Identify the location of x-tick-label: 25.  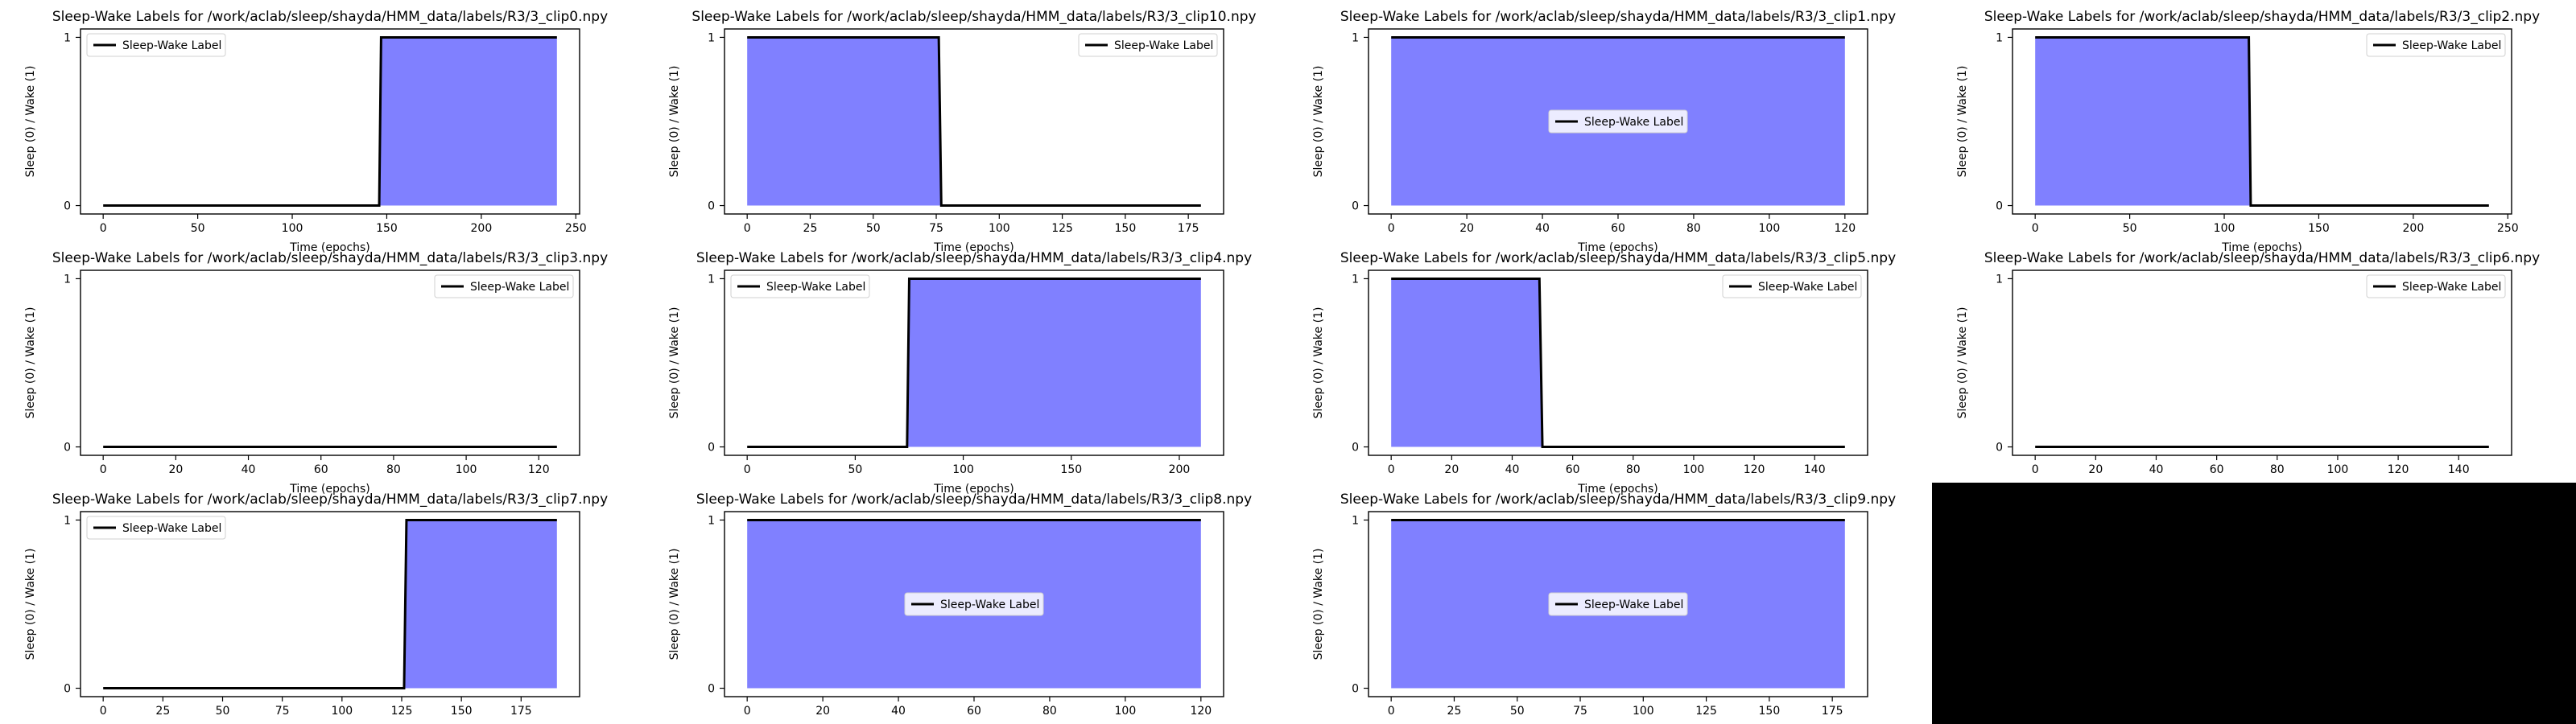
(810, 228).